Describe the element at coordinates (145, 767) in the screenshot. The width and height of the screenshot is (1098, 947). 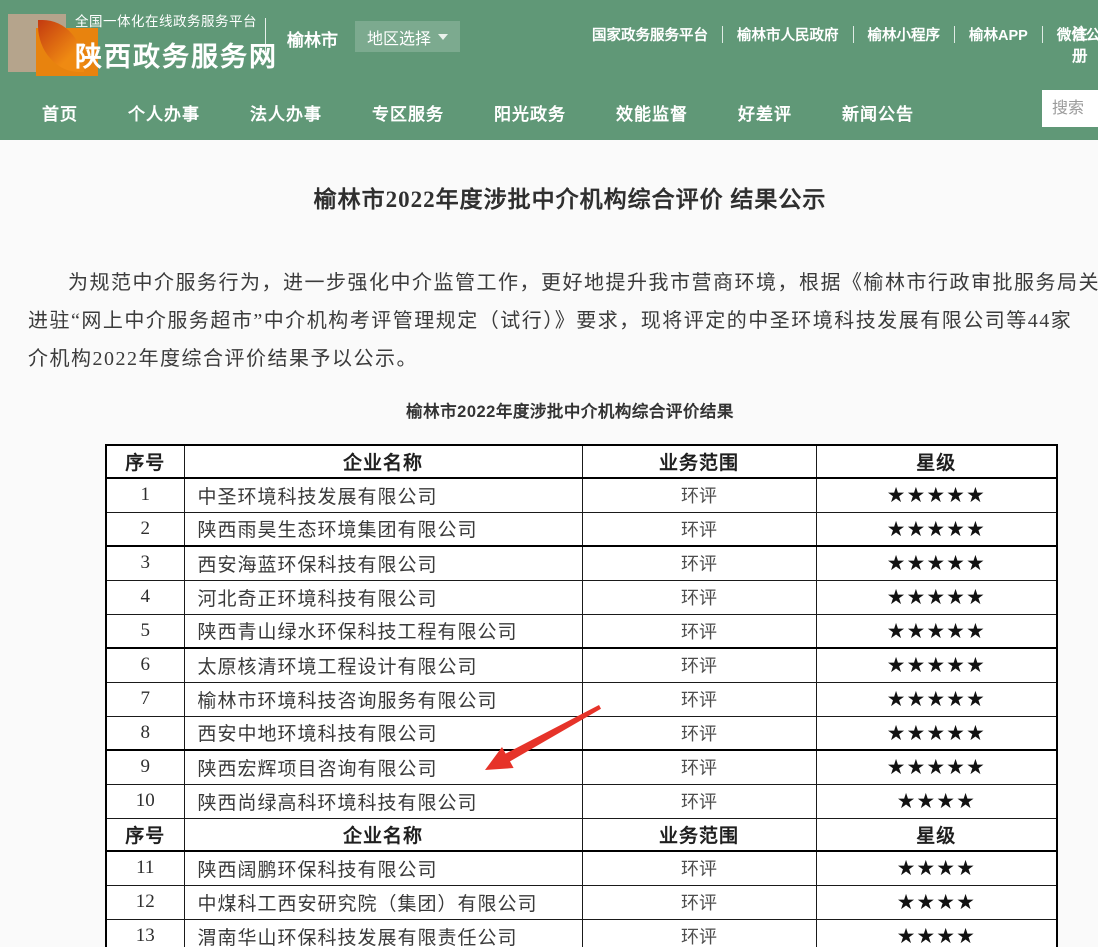
I see `row-no: 9` at that location.